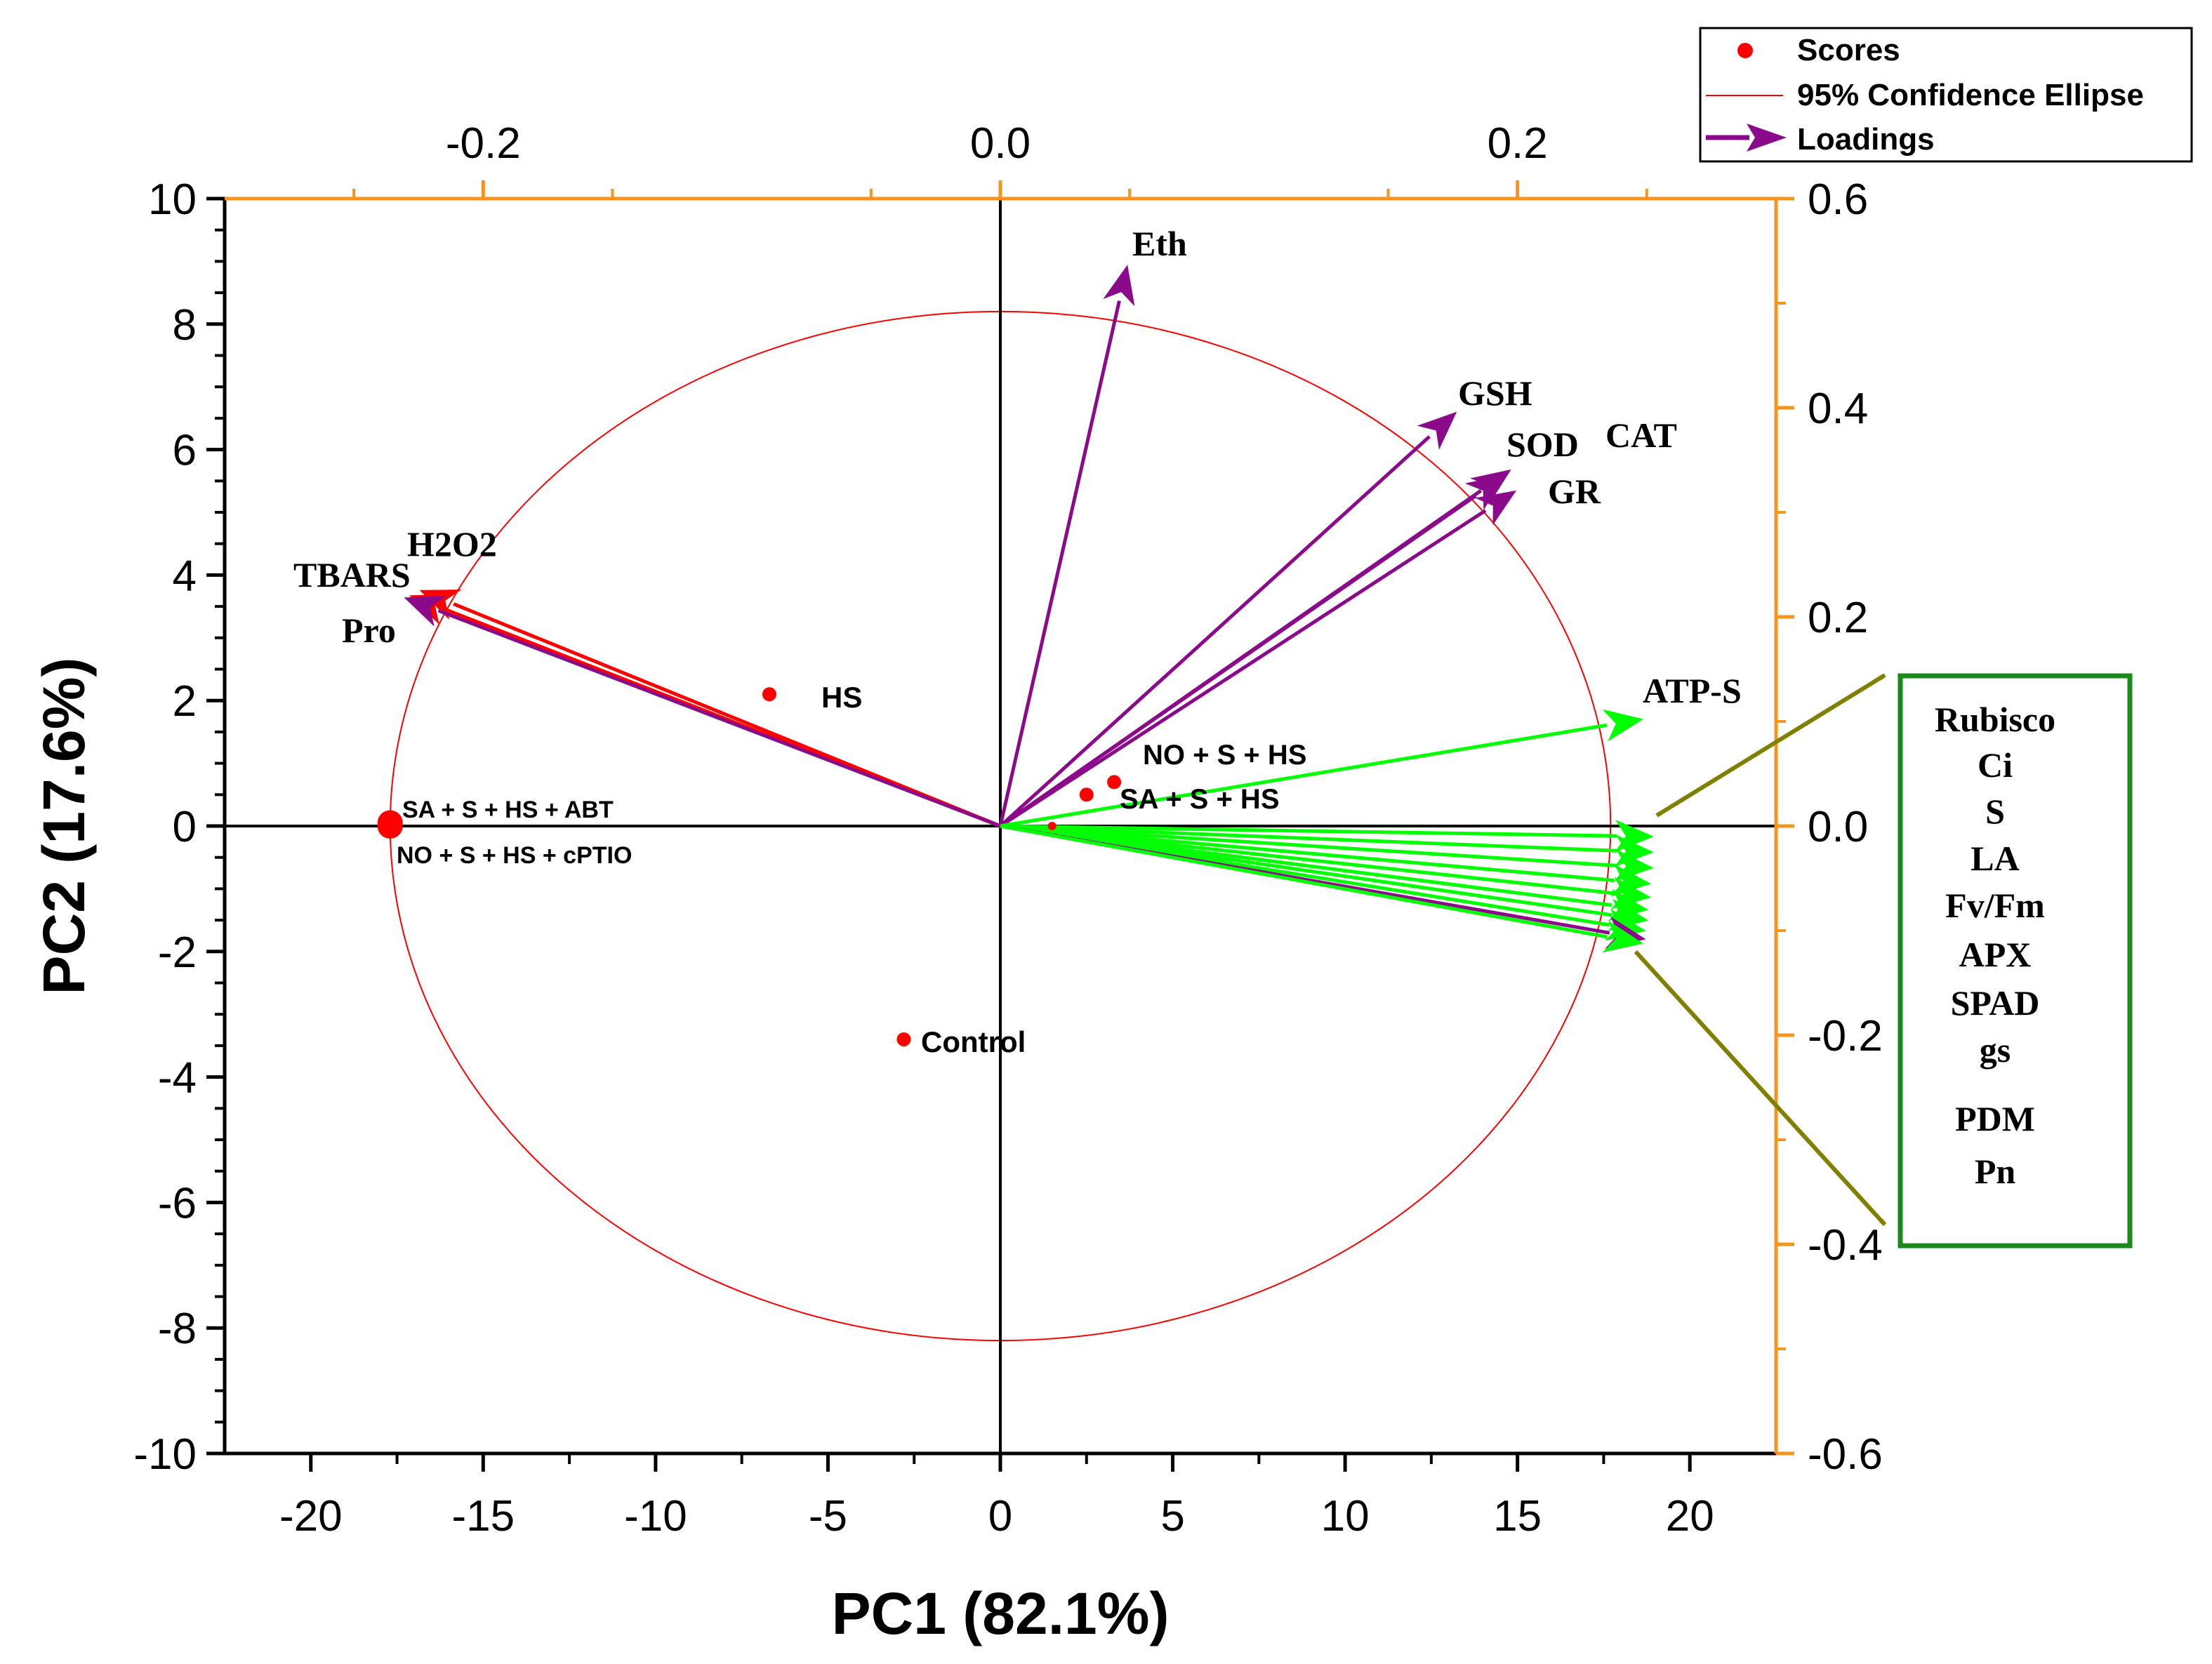  Describe the element at coordinates (1846, 1454) in the screenshot. I see `right-tick-label: -0.6` at that location.